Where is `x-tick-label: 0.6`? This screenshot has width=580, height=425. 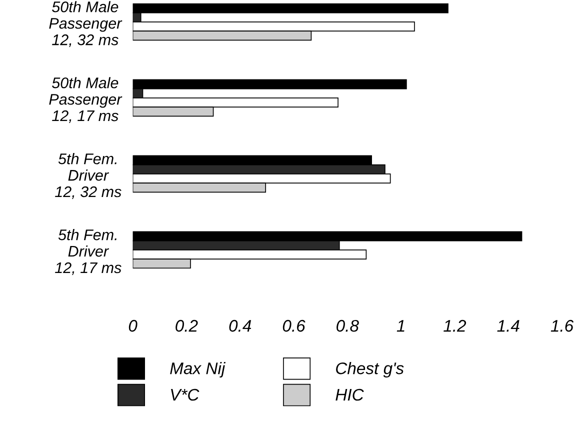
x-tick-label: 0.6 is located at coordinates (294, 326).